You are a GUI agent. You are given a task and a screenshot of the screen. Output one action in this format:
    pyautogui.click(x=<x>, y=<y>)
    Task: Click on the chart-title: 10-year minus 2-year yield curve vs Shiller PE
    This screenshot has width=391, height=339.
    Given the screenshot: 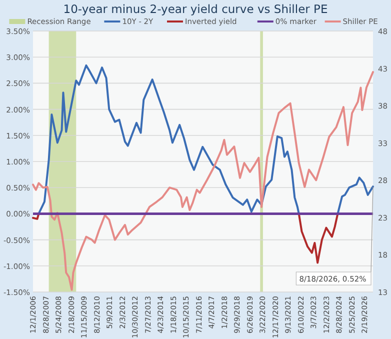 What is the action you would take?
    pyautogui.click(x=195, y=9)
    